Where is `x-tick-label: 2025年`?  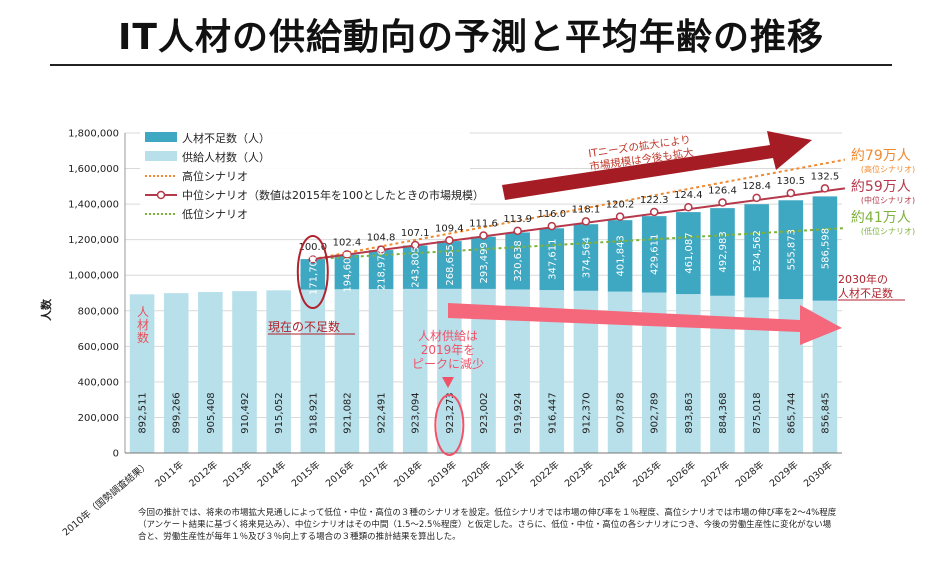
x-tick-label: 2025年 is located at coordinates (647, 473).